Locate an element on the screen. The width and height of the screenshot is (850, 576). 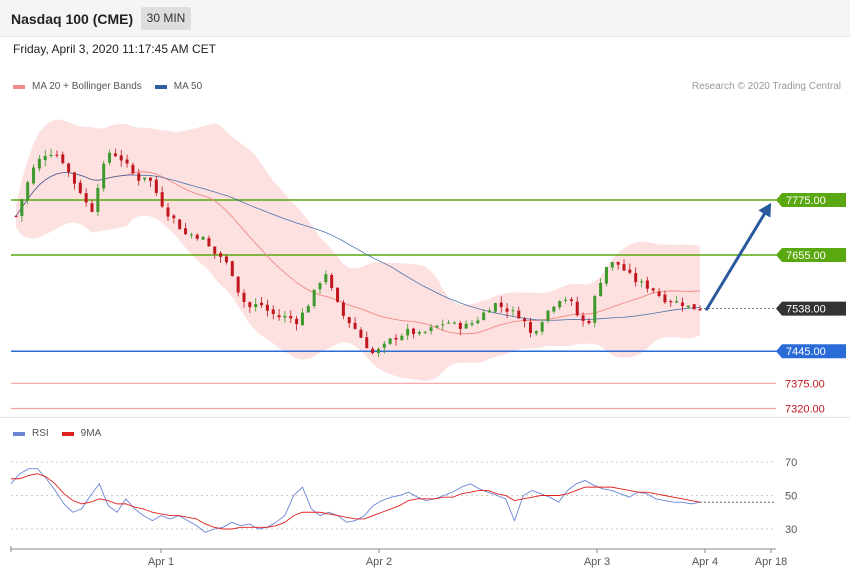
level-value-3: 7445.00 is located at coordinates (806, 352).